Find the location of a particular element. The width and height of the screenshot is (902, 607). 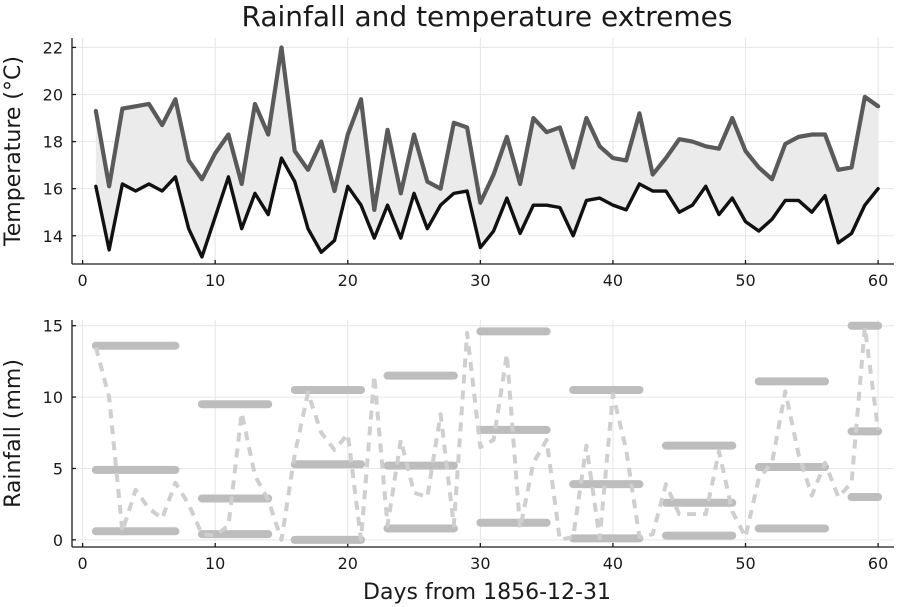

x-axis-label: Days from 1856-12-31 is located at coordinates (487, 592).